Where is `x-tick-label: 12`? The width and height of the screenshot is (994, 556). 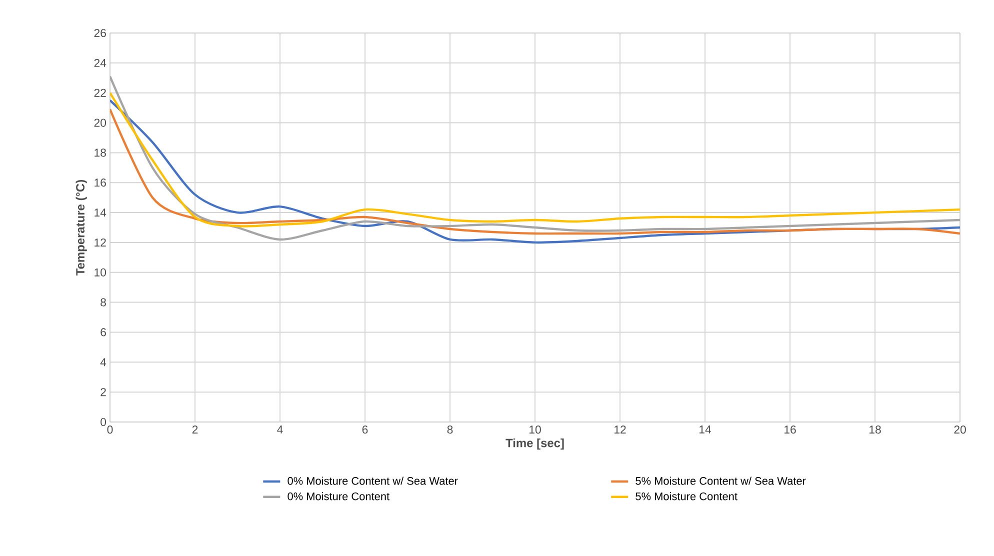 x-tick-label: 12 is located at coordinates (620, 430).